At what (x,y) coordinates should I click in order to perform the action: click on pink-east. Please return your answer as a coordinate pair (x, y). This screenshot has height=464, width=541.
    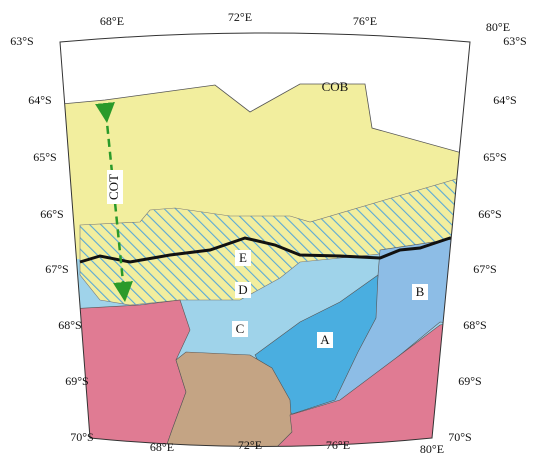
    Looking at the image, I should click on (364, 382).